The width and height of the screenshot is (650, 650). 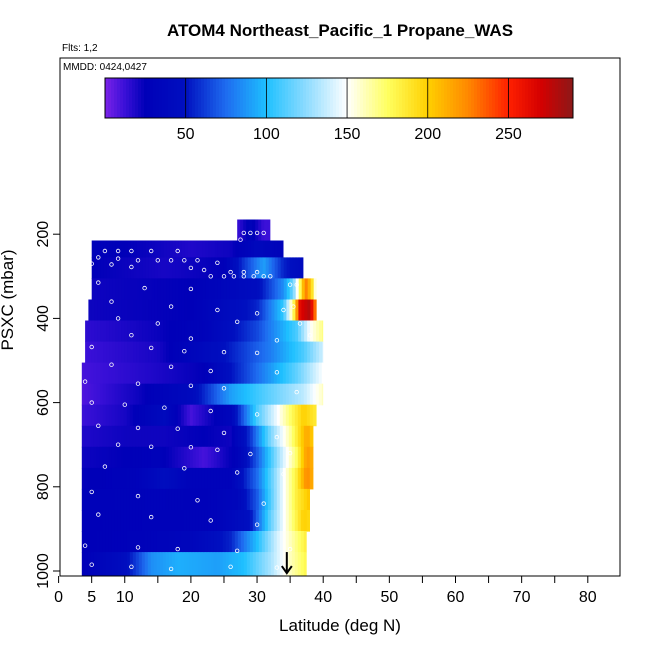 What do you see at coordinates (91, 597) in the screenshot?
I see `x-tick-label: 5` at bounding box center [91, 597].